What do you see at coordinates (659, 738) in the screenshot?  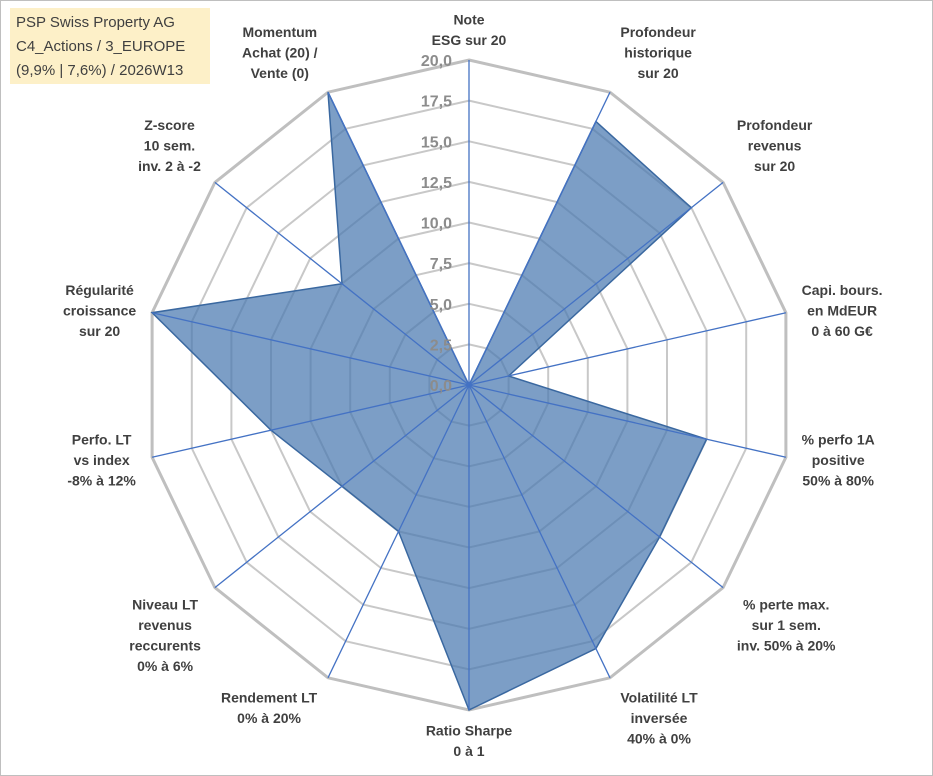 I see `axis-label-line: 40% à 0%` at bounding box center [659, 738].